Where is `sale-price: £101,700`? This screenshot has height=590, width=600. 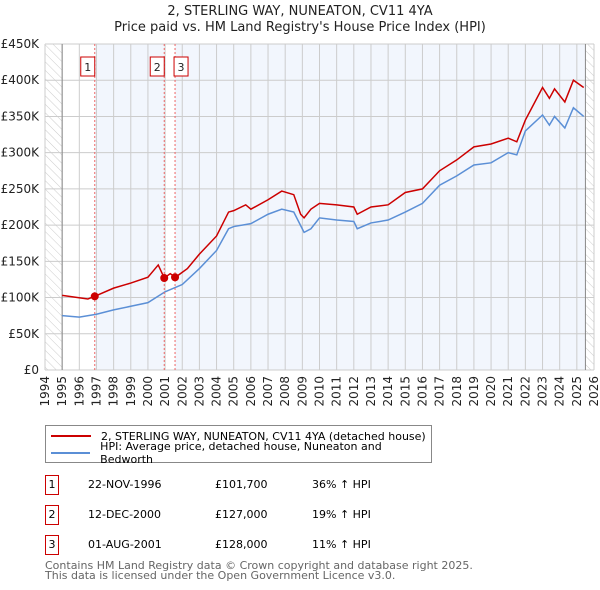
sale-price: £101,700 is located at coordinates (241, 484).